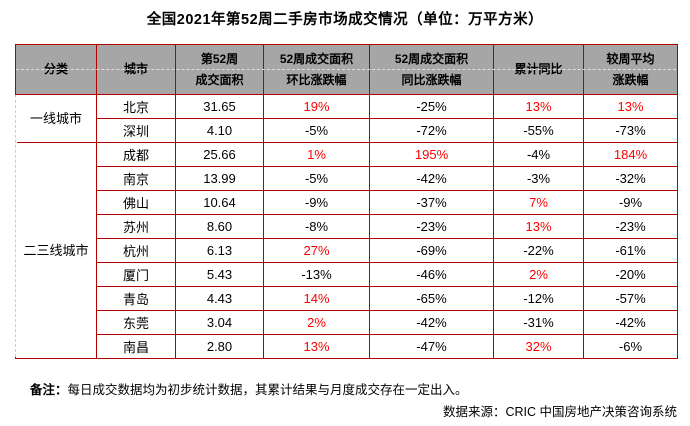  What do you see at coordinates (630, 250) in the screenshot?
I see `avg-cell: -61%` at bounding box center [630, 250].